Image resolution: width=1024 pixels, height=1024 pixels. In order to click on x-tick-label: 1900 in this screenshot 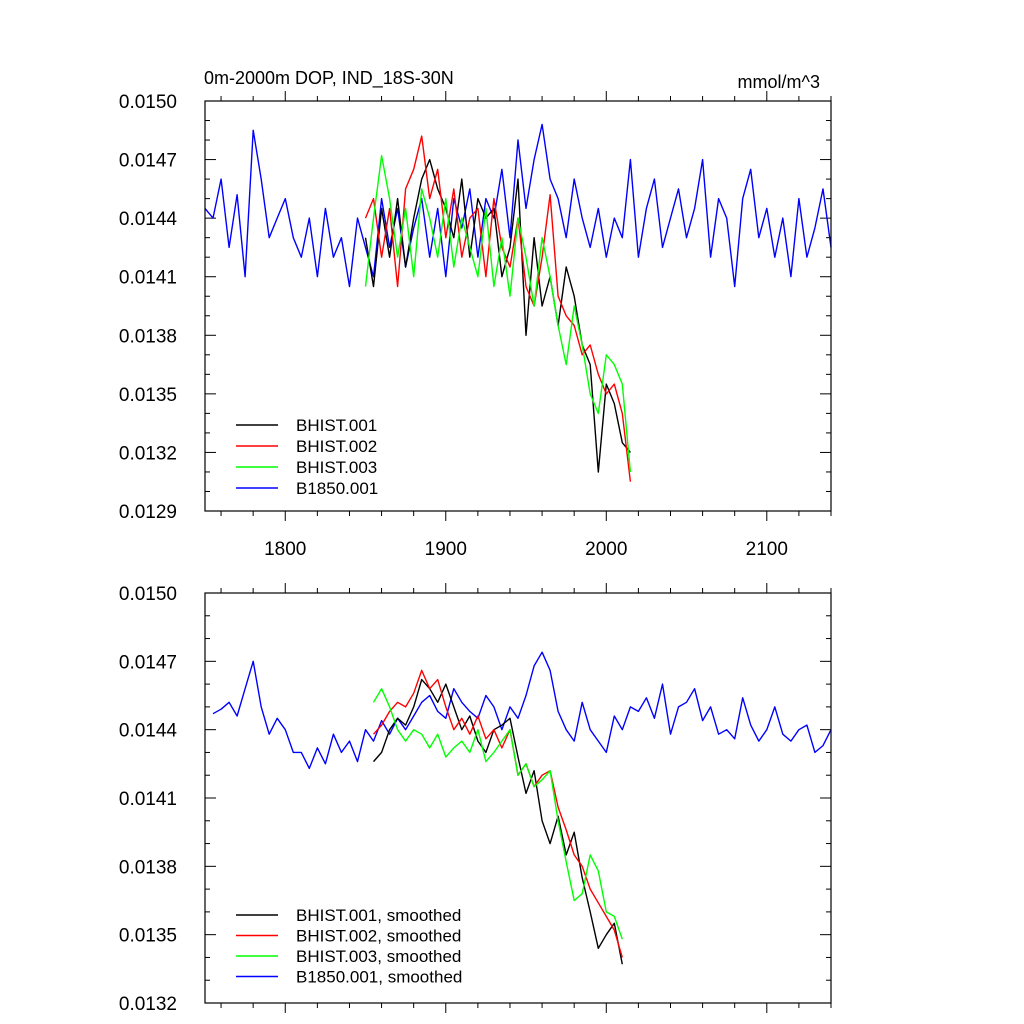, I will do `click(446, 549)`.